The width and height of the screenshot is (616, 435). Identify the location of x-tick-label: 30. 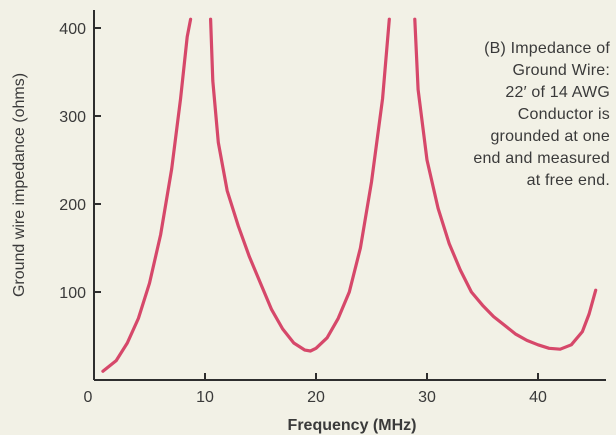
(427, 397).